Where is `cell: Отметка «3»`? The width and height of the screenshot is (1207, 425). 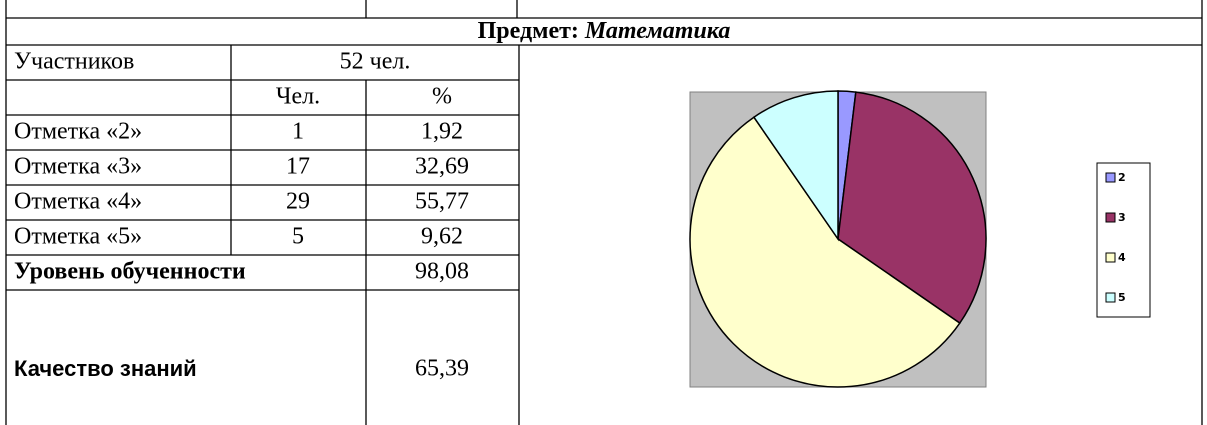
cell: Отметка «3» is located at coordinates (78, 167).